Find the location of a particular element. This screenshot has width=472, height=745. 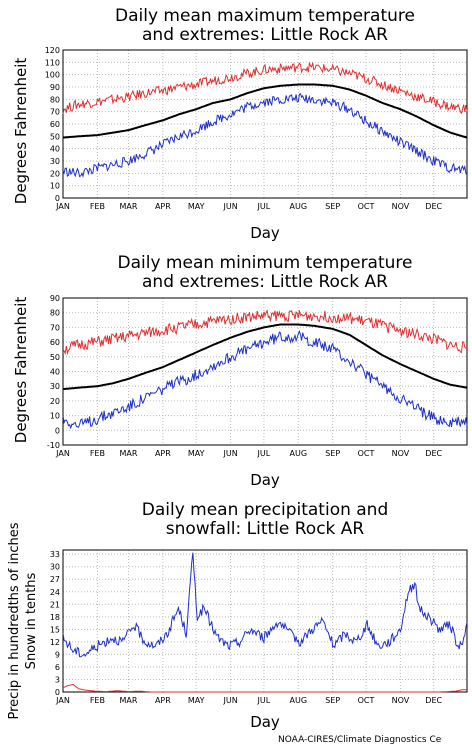

y-tick-label: 12 is located at coordinates (55, 642).